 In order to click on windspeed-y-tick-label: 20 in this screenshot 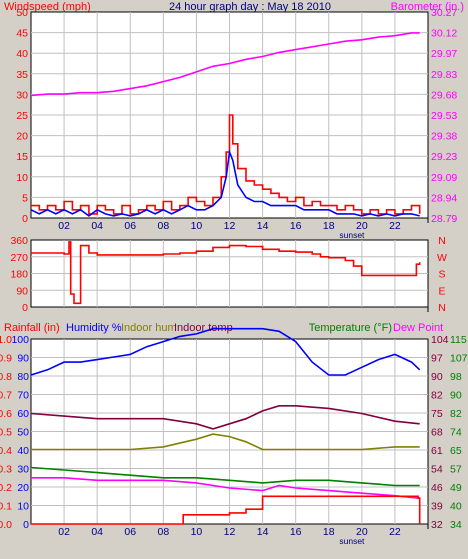, I will do `click(22, 137)`.